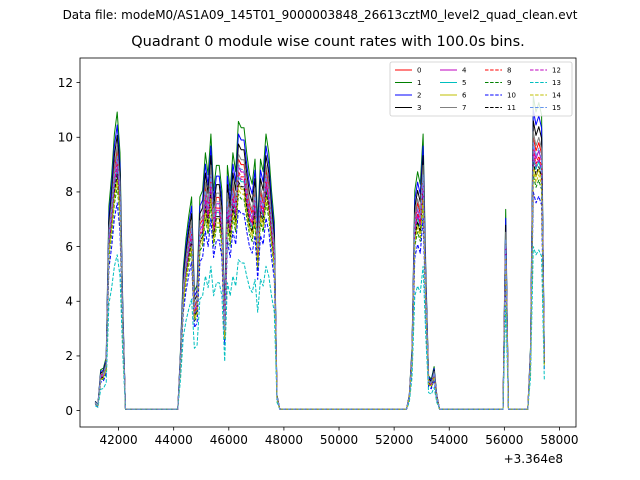 This screenshot has width=640, height=480. What do you see at coordinates (65, 138) in the screenshot?
I see `y-tick-label: 10` at bounding box center [65, 138].